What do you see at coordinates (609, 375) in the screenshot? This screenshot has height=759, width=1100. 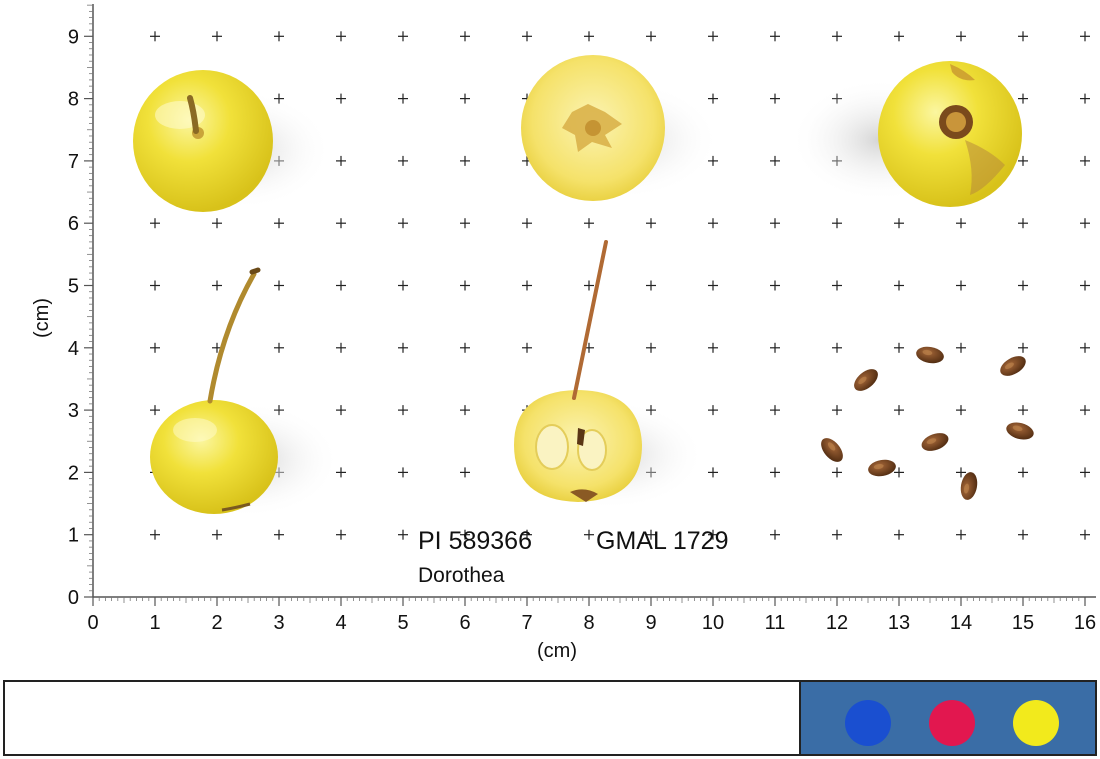 I see `apple-cross-section` at bounding box center [609, 375].